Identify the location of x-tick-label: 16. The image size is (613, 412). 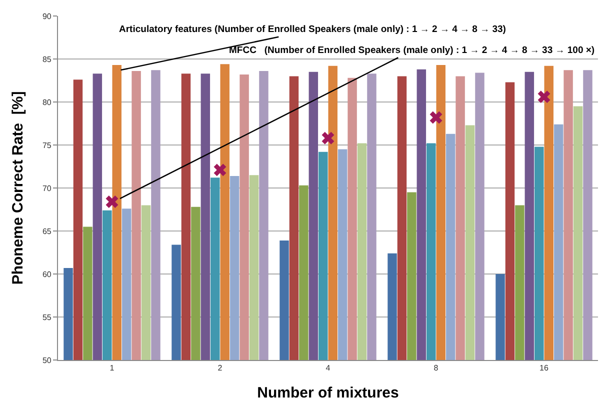
(544, 368).